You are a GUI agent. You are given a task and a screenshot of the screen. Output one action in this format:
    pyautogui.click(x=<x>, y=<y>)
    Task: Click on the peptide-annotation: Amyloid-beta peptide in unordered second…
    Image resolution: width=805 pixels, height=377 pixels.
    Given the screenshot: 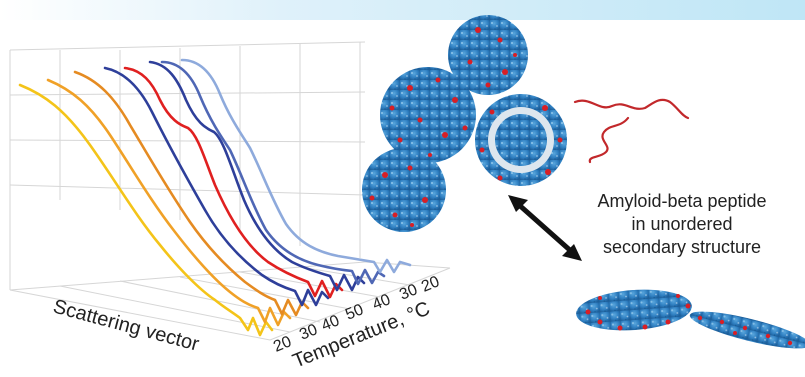 What is the action you would take?
    pyautogui.click(x=682, y=224)
    